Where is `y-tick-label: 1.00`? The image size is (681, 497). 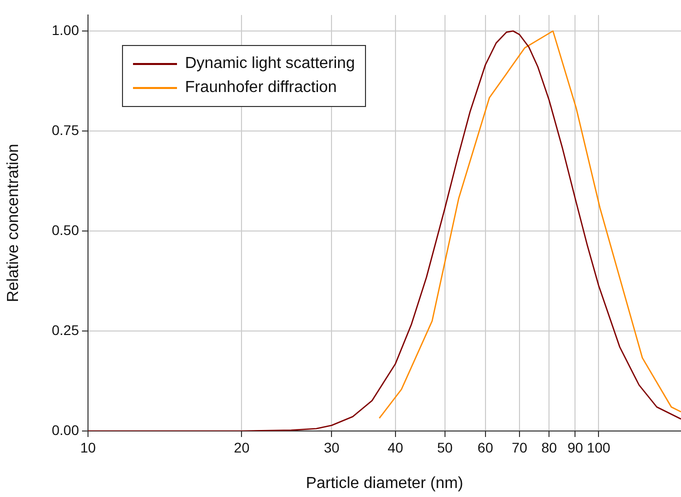 y-tick-label: 1.00 is located at coordinates (66, 30).